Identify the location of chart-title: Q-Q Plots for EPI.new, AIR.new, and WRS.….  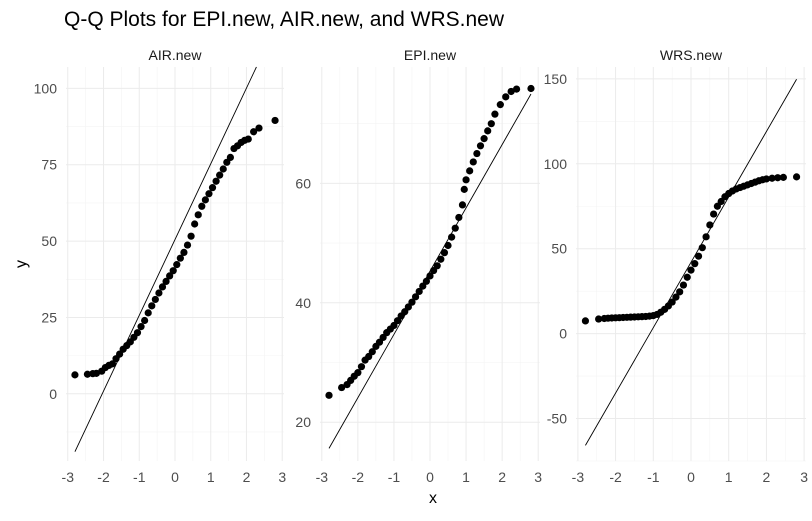
(284, 19).